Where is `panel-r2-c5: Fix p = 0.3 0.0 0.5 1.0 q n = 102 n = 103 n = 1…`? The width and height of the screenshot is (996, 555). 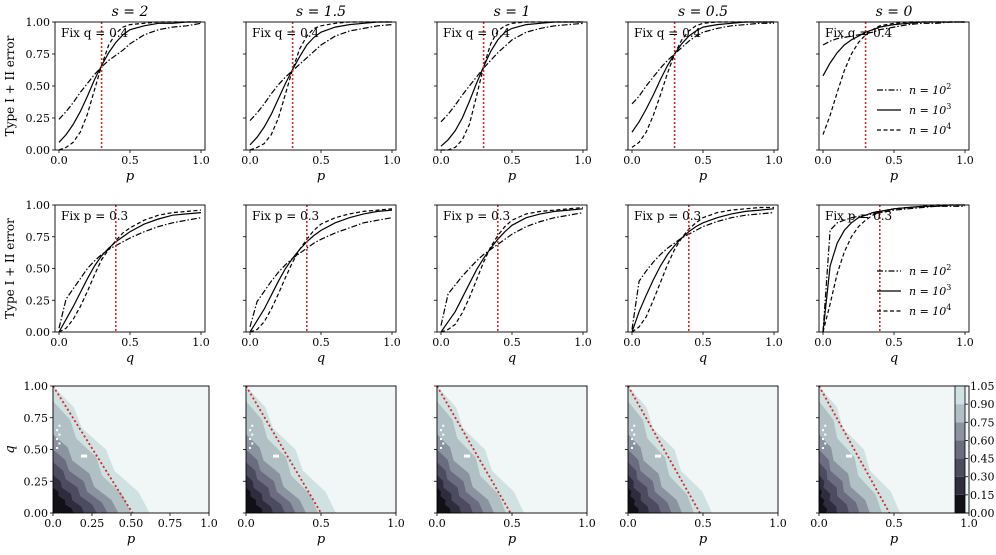 panel-r2-c5: Fix p = 0.3 0.0 0.5 1.0 q n = 102 n = 103 n = 1… is located at coordinates (894, 285).